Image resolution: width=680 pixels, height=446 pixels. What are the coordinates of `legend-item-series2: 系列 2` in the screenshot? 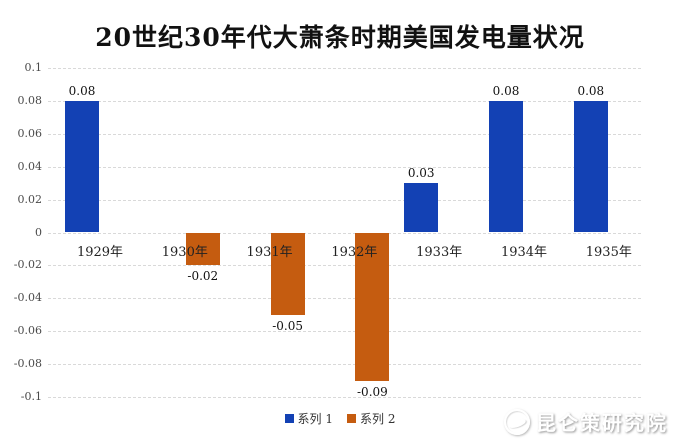 It's located at (371, 418).